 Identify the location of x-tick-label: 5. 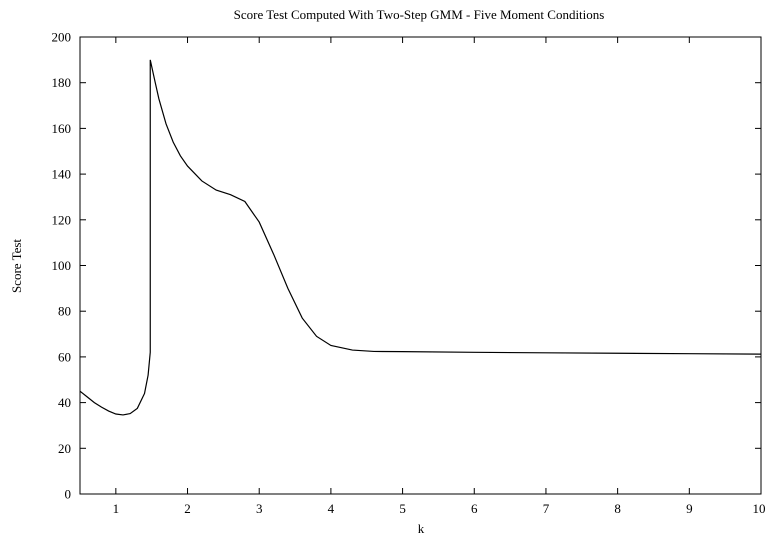
(402, 508).